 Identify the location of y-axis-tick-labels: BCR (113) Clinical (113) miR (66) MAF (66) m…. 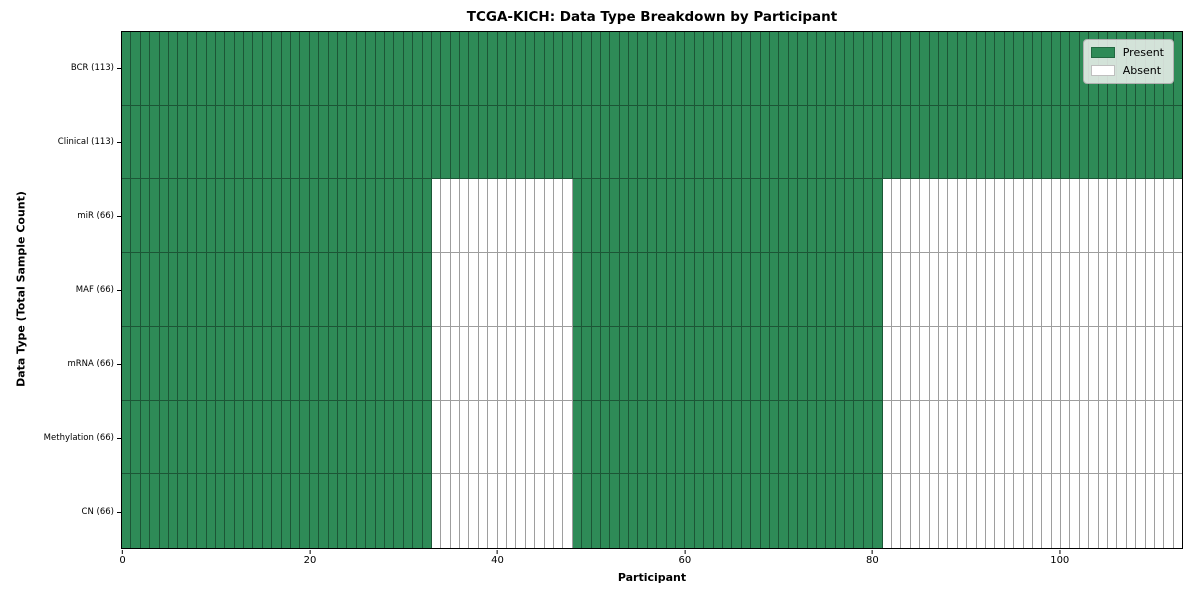
(60, 290).